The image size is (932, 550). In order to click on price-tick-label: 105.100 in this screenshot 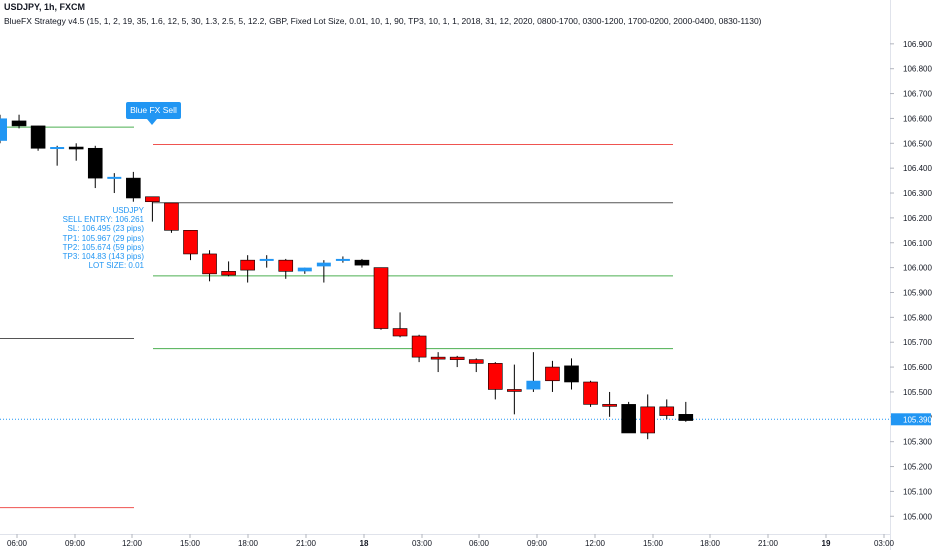, I will do `click(917, 491)`.